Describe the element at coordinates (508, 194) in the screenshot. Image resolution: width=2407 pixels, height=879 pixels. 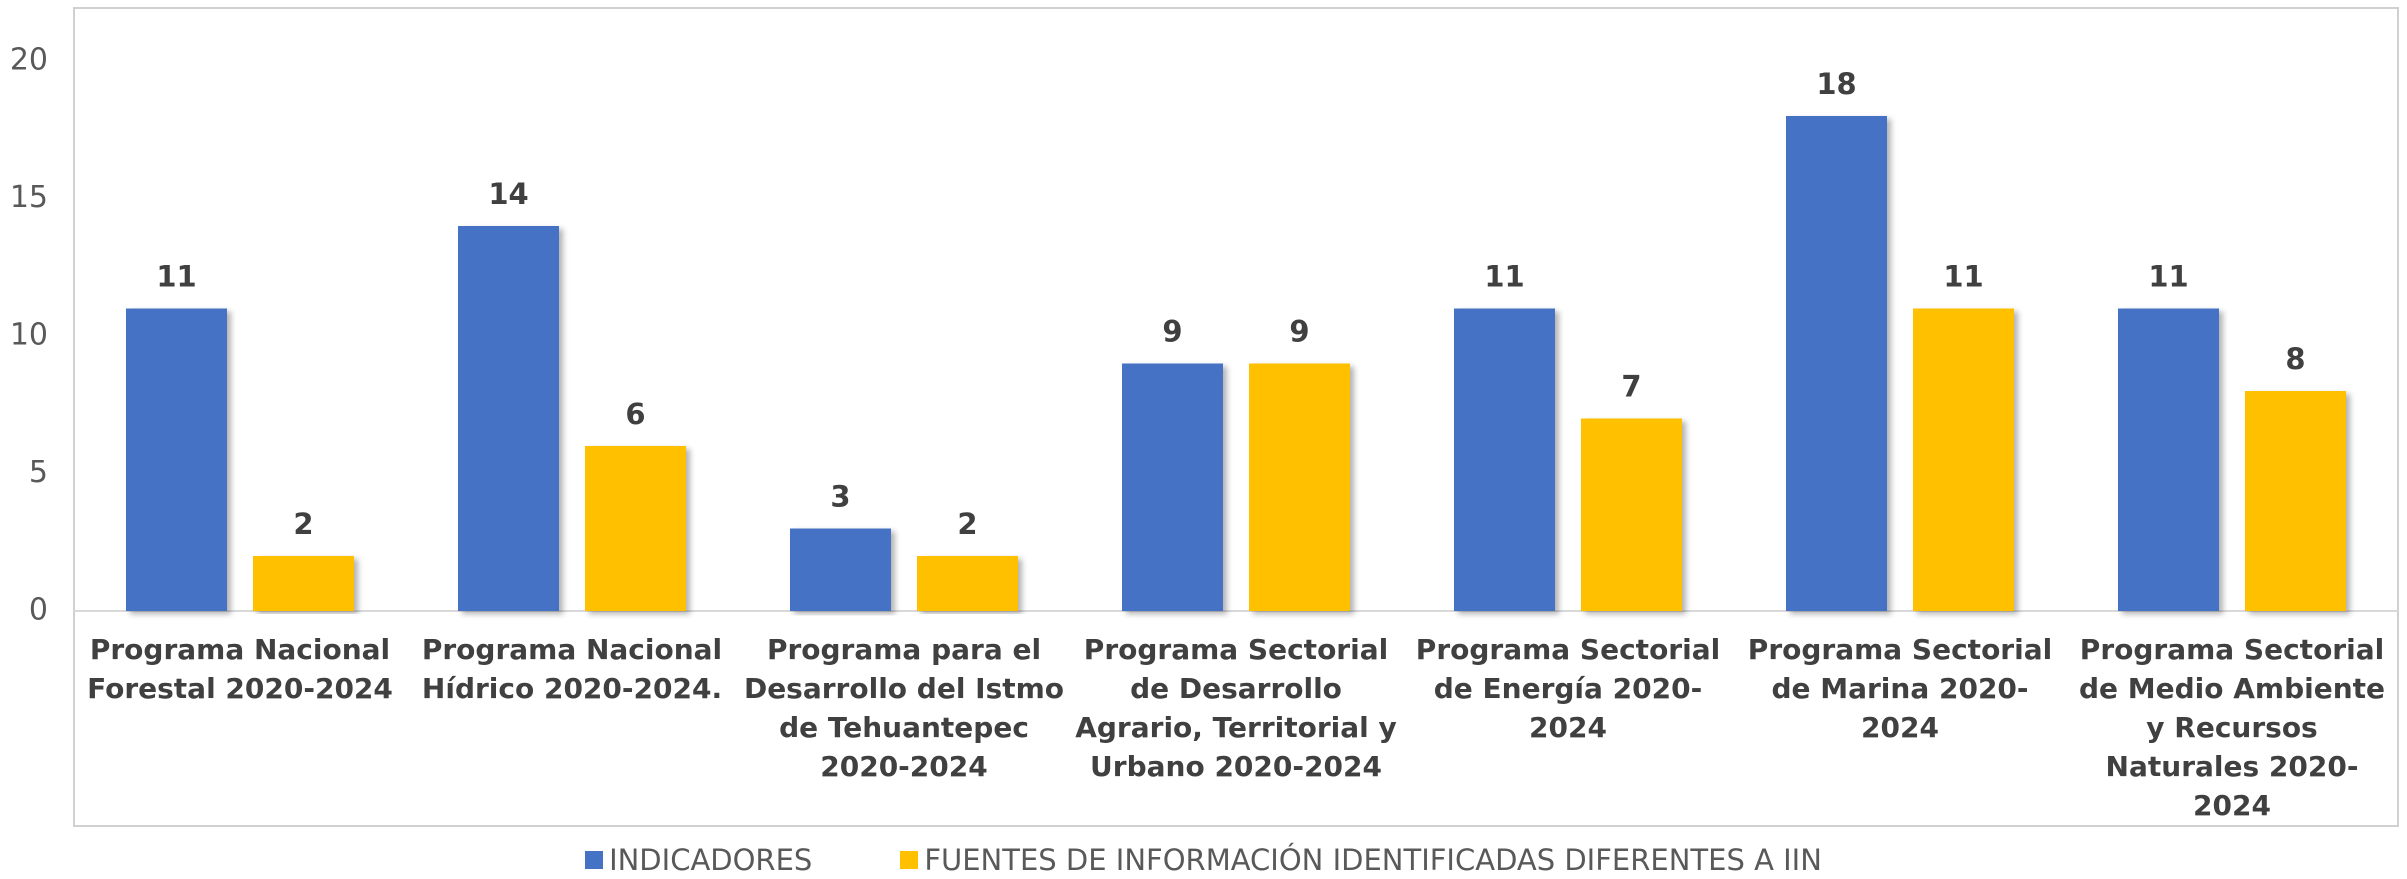
I see `data-label: 14` at that location.